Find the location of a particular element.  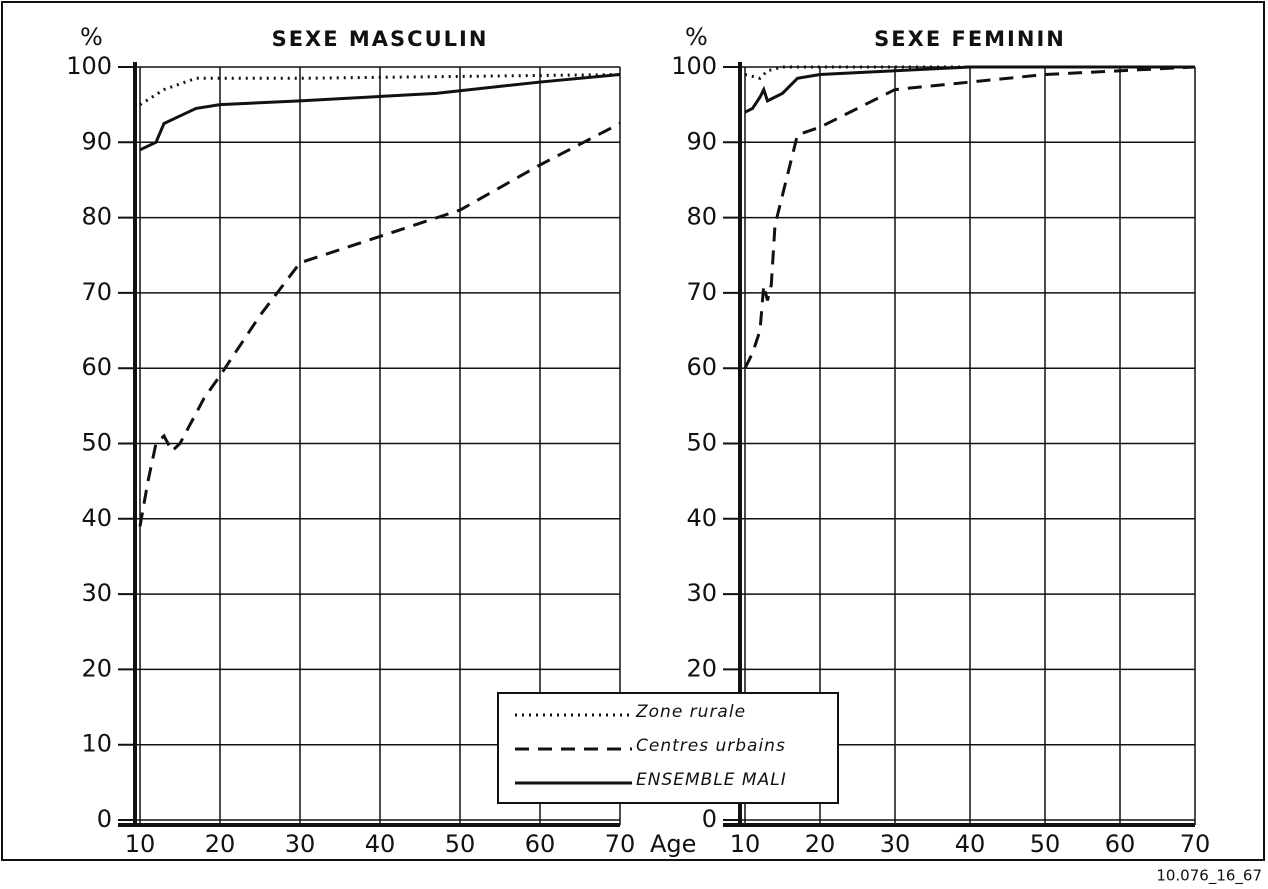

note: 10.076_16_67 is located at coordinates (1209, 876).